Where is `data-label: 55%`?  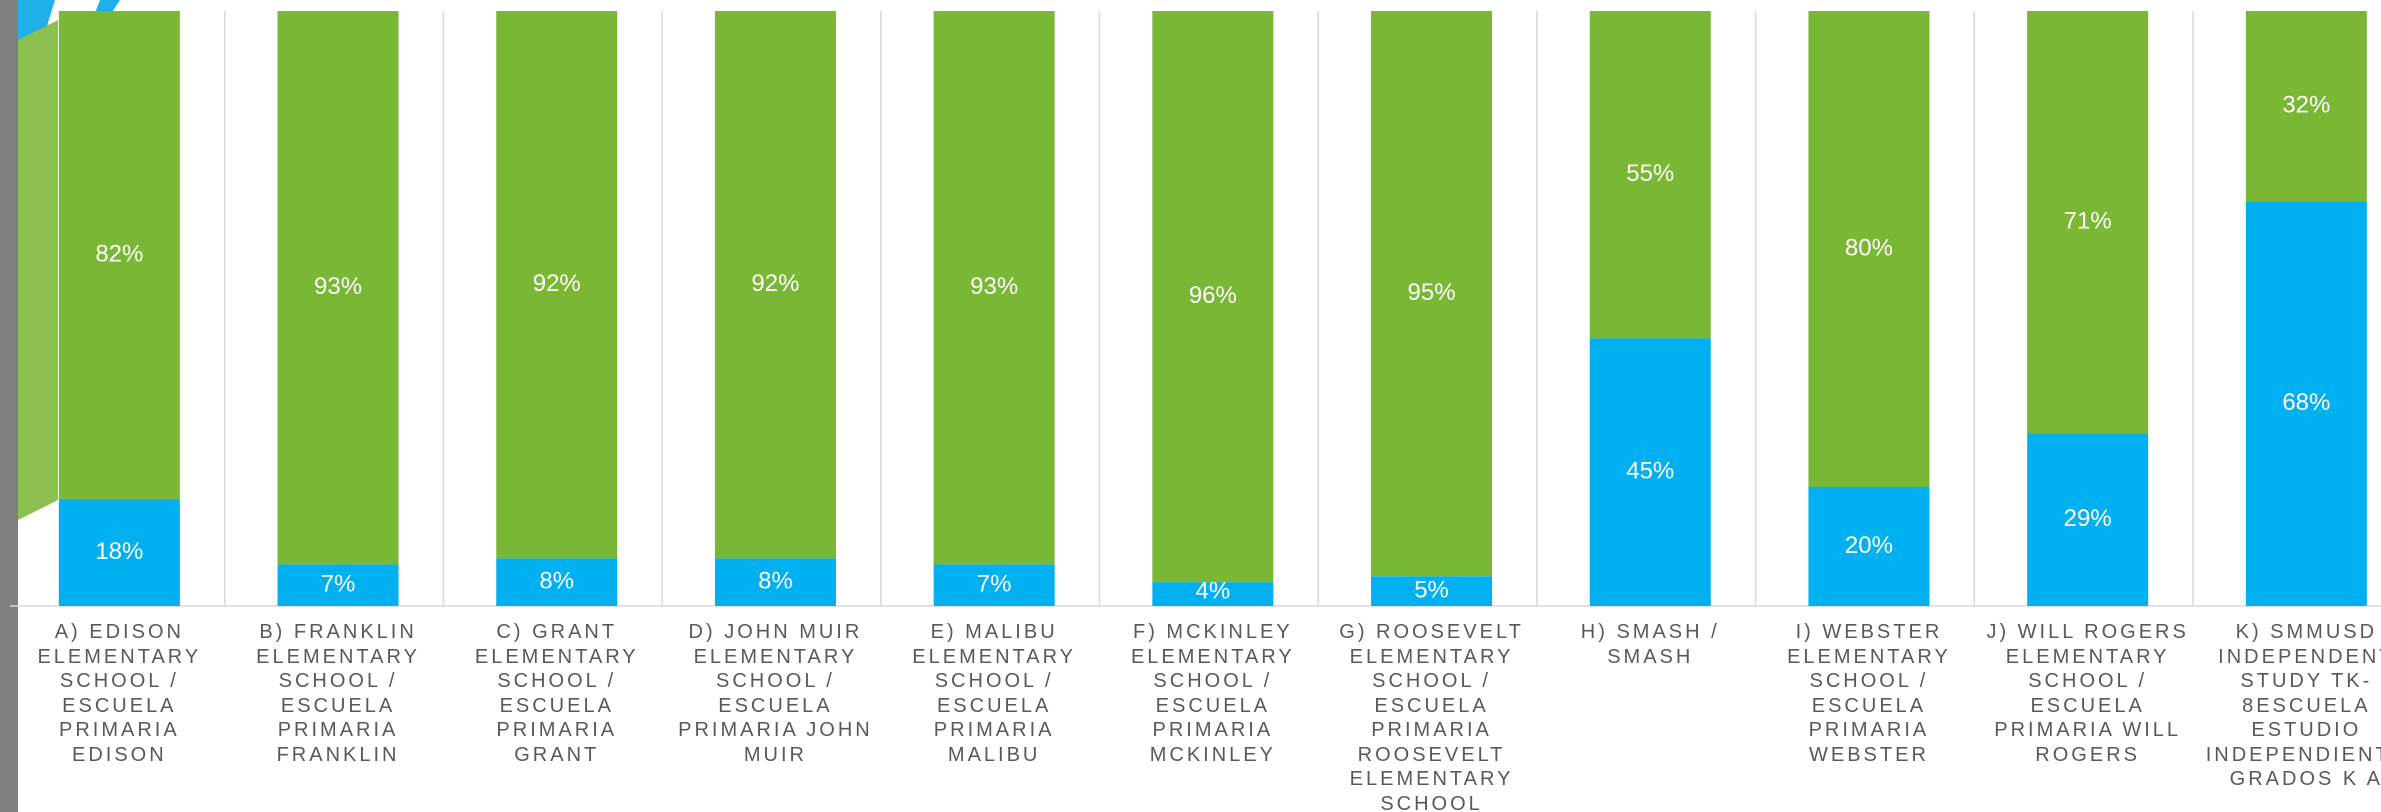
data-label: 55% is located at coordinates (1650, 173).